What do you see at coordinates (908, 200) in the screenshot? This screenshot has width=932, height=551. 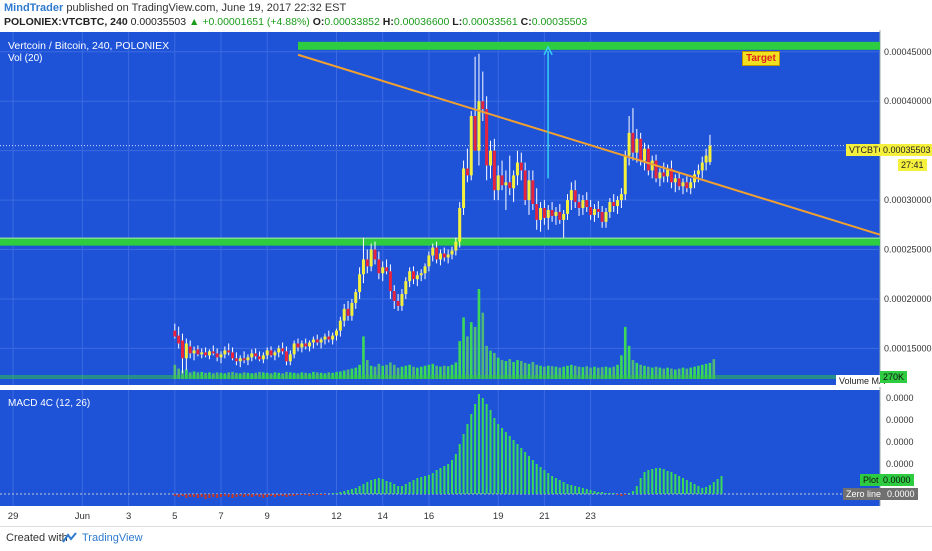 I see `price-tick-label: 0.00030000` at bounding box center [908, 200].